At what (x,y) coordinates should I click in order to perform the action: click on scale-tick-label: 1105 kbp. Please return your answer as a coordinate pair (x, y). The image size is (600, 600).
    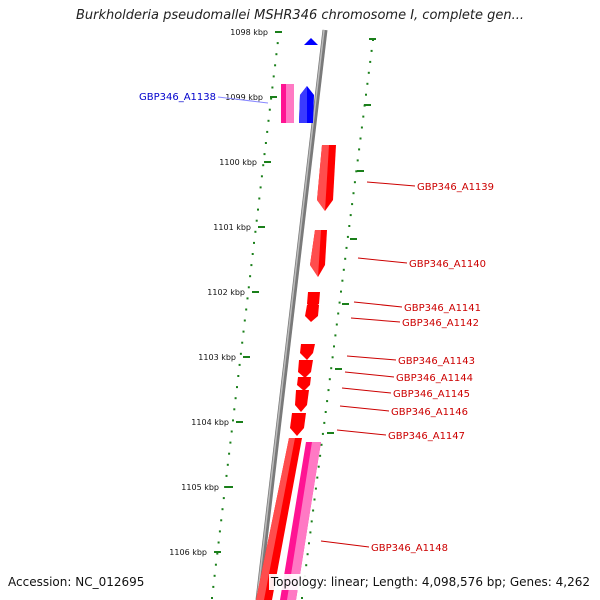
    Looking at the image, I should click on (200, 487).